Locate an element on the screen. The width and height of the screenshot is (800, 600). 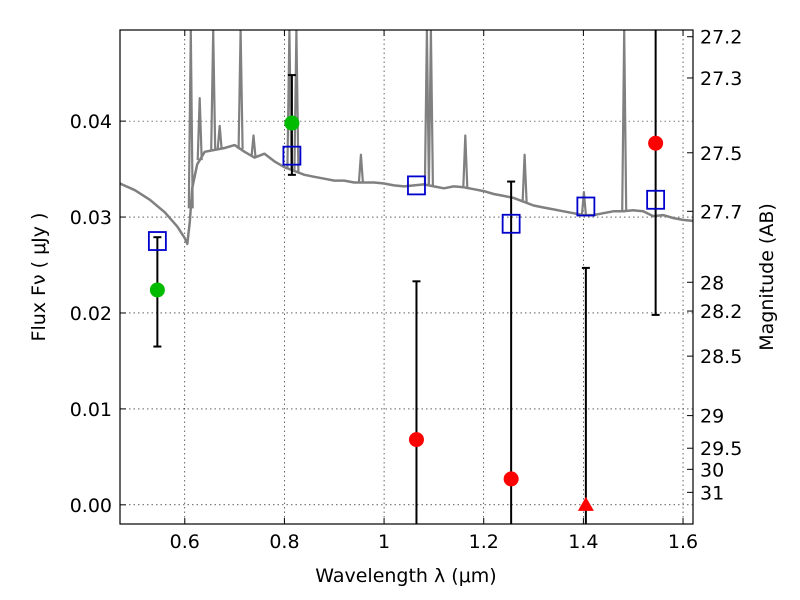
y-tick-label: 0.03 is located at coordinates (91, 218).